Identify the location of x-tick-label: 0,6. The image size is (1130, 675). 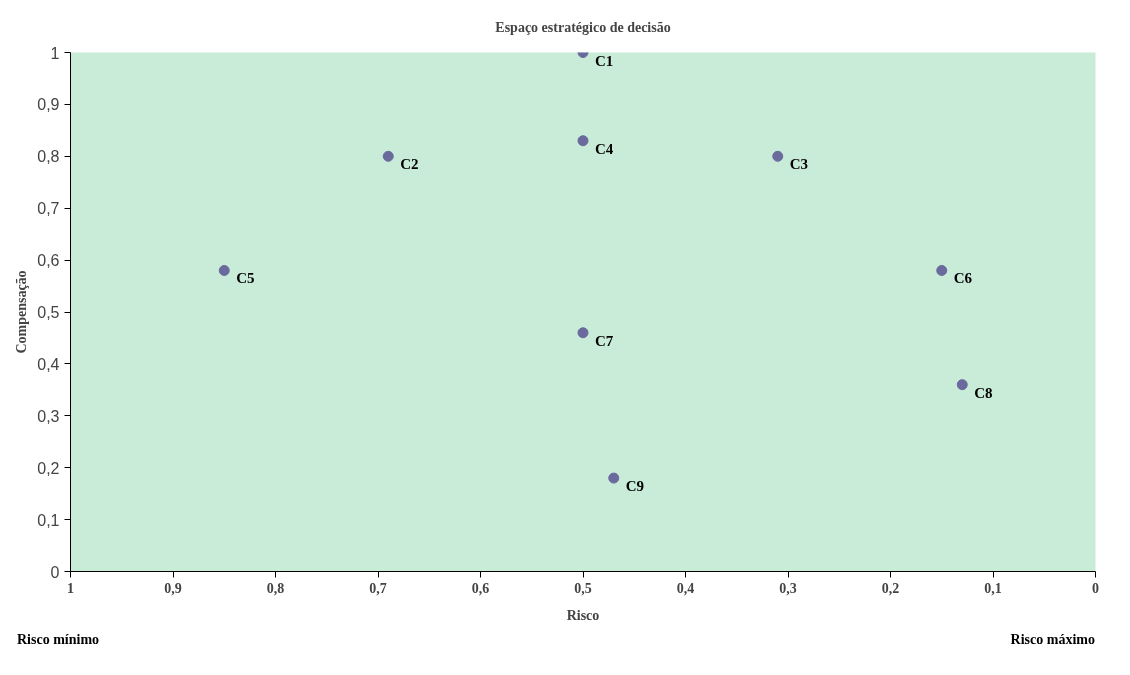
(480, 588).